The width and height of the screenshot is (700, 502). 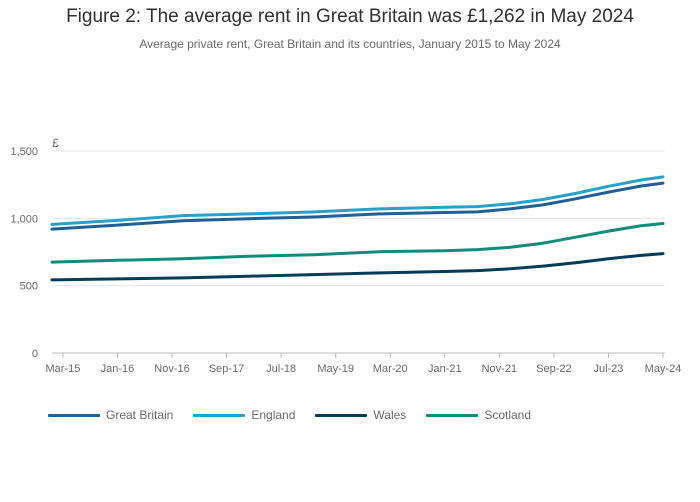 I want to click on legend-label: Wales, so click(x=390, y=415).